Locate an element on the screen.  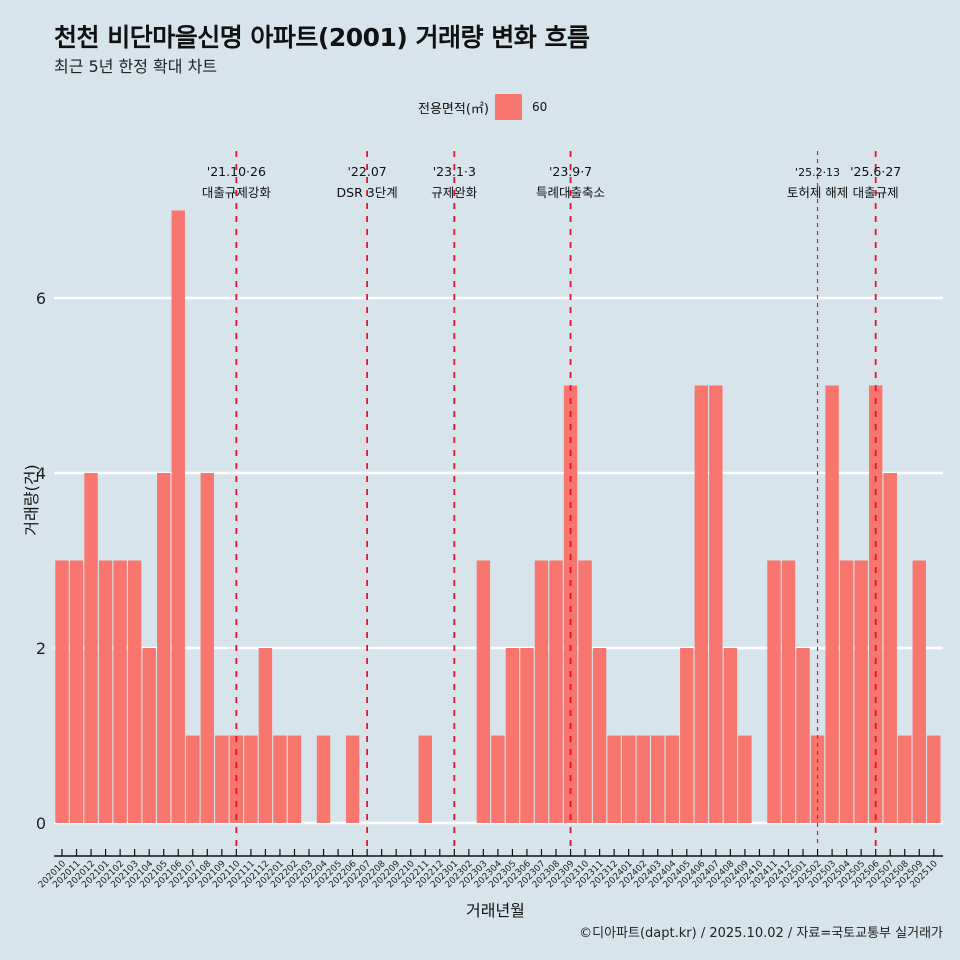
y-tick-label: 6 is located at coordinates (41, 298).